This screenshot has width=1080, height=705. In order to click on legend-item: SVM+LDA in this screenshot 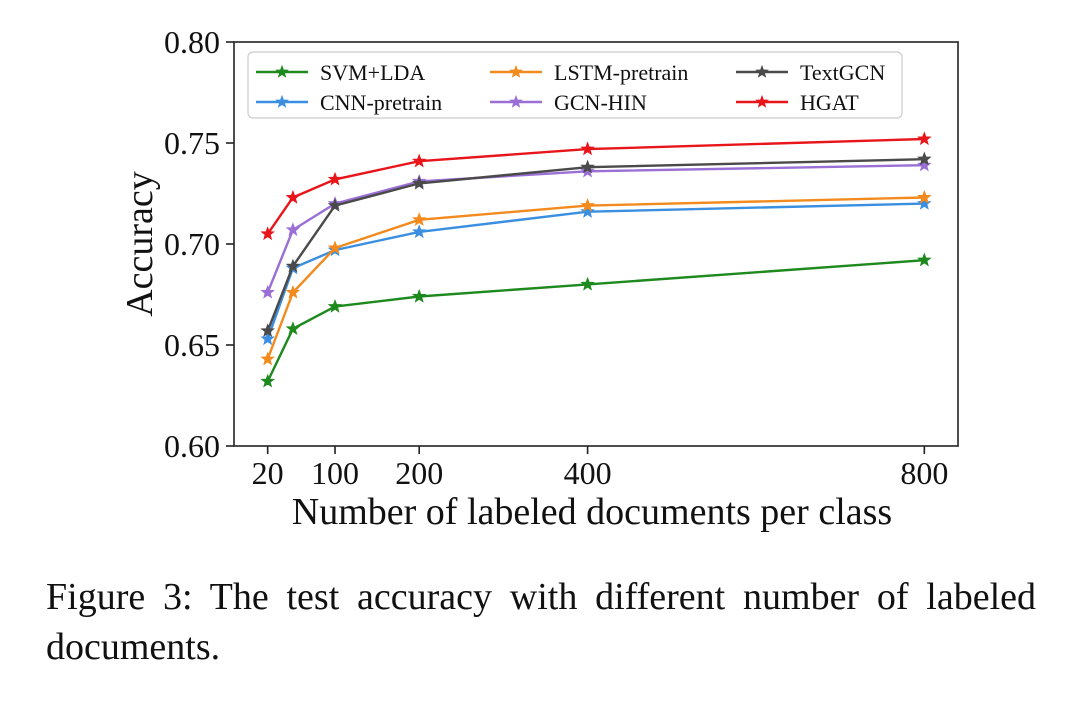, I will do `click(340, 72)`.